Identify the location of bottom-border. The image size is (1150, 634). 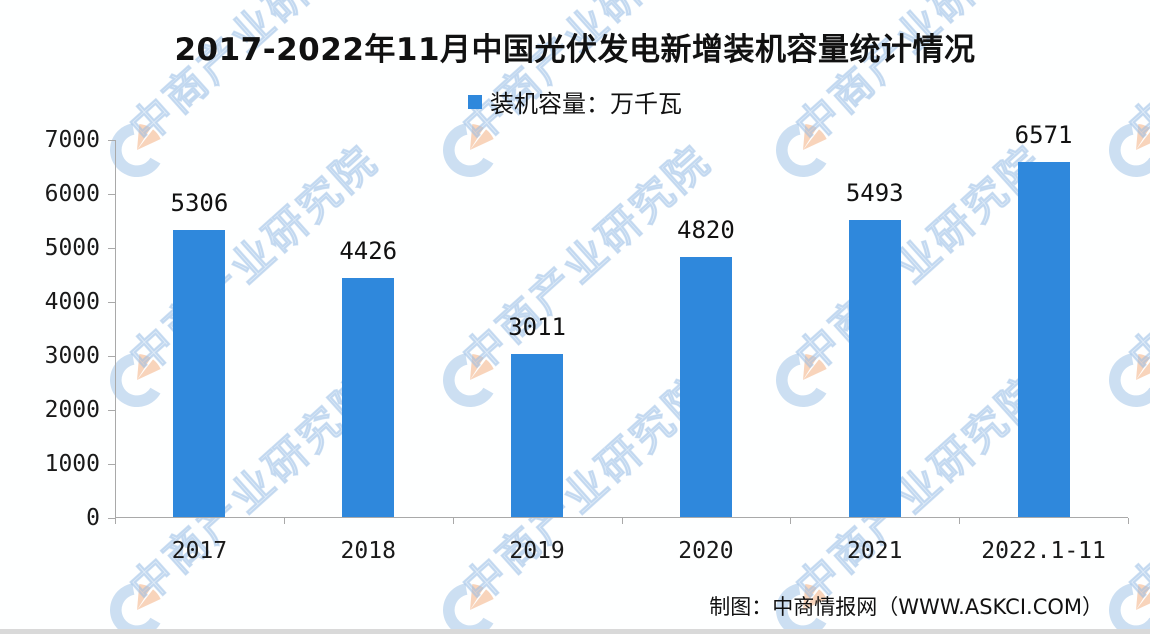
(575, 631).